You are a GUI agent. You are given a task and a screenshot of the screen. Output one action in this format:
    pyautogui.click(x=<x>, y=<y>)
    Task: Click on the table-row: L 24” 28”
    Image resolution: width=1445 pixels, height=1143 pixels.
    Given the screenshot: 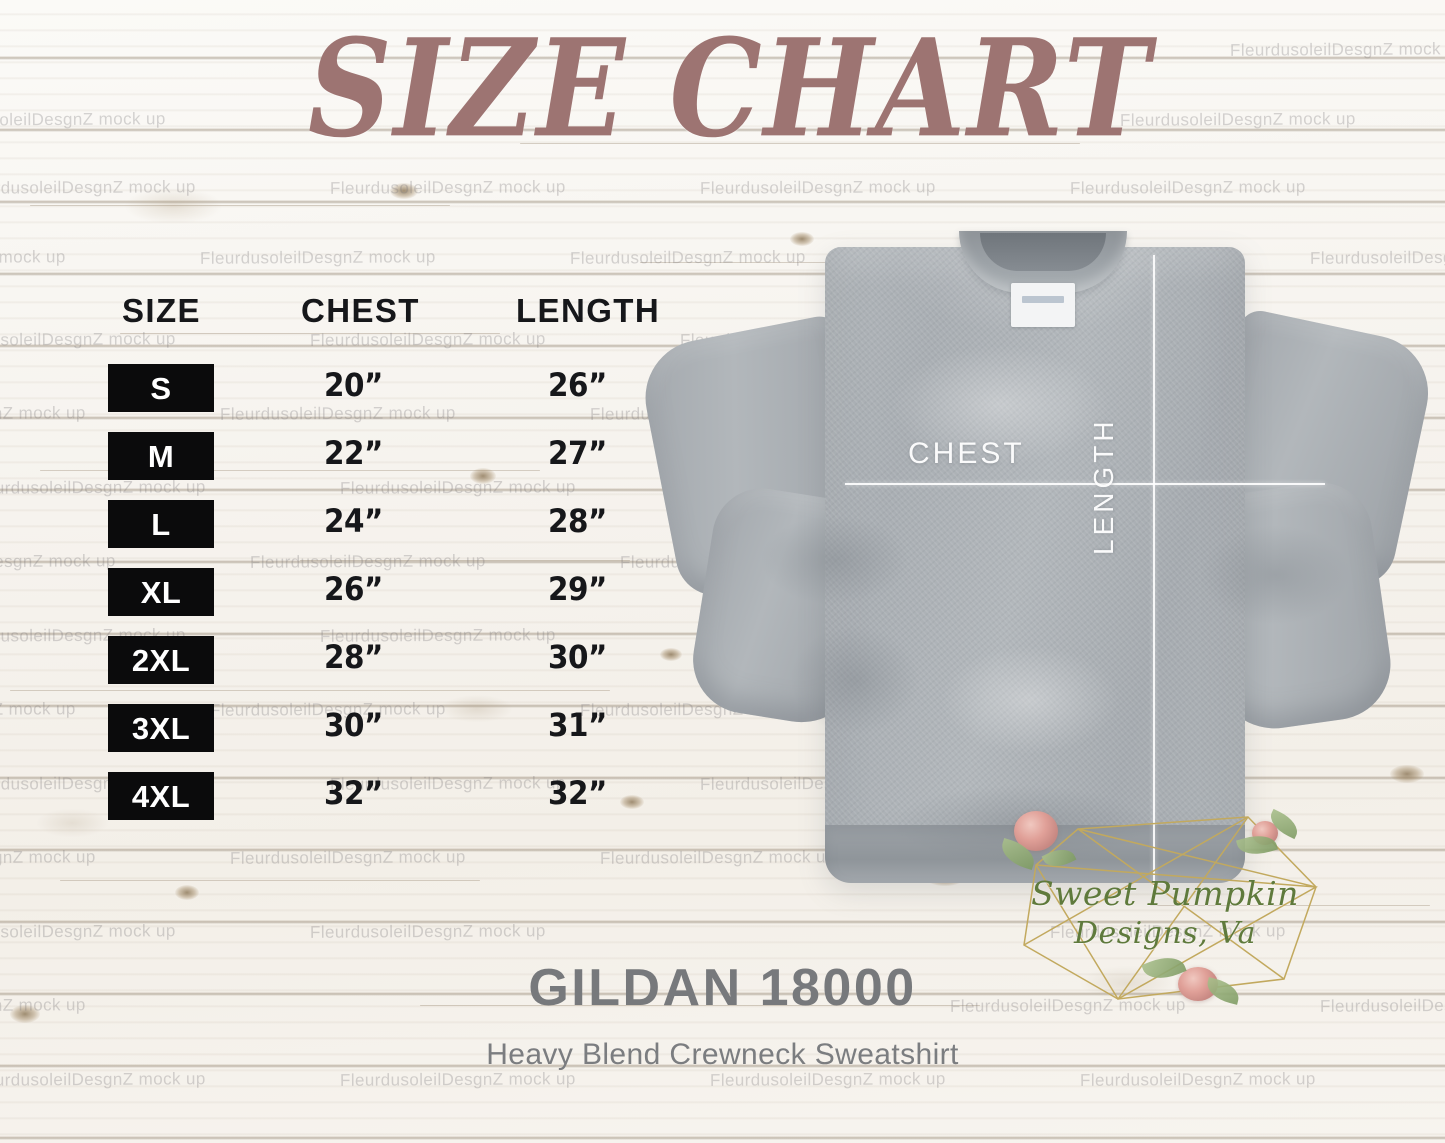 What is the action you would take?
    pyautogui.click(x=401, y=534)
    